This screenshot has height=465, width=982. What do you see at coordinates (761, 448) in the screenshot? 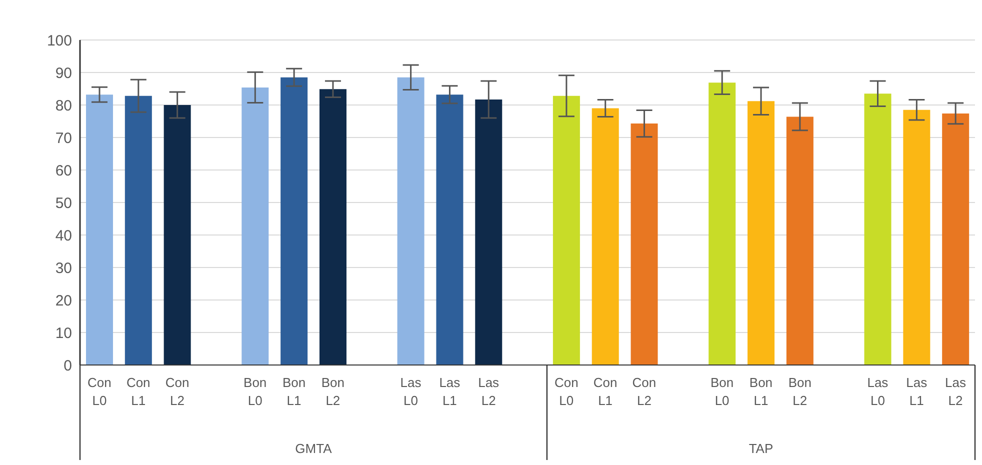
I see `text: TAP` at bounding box center [761, 448].